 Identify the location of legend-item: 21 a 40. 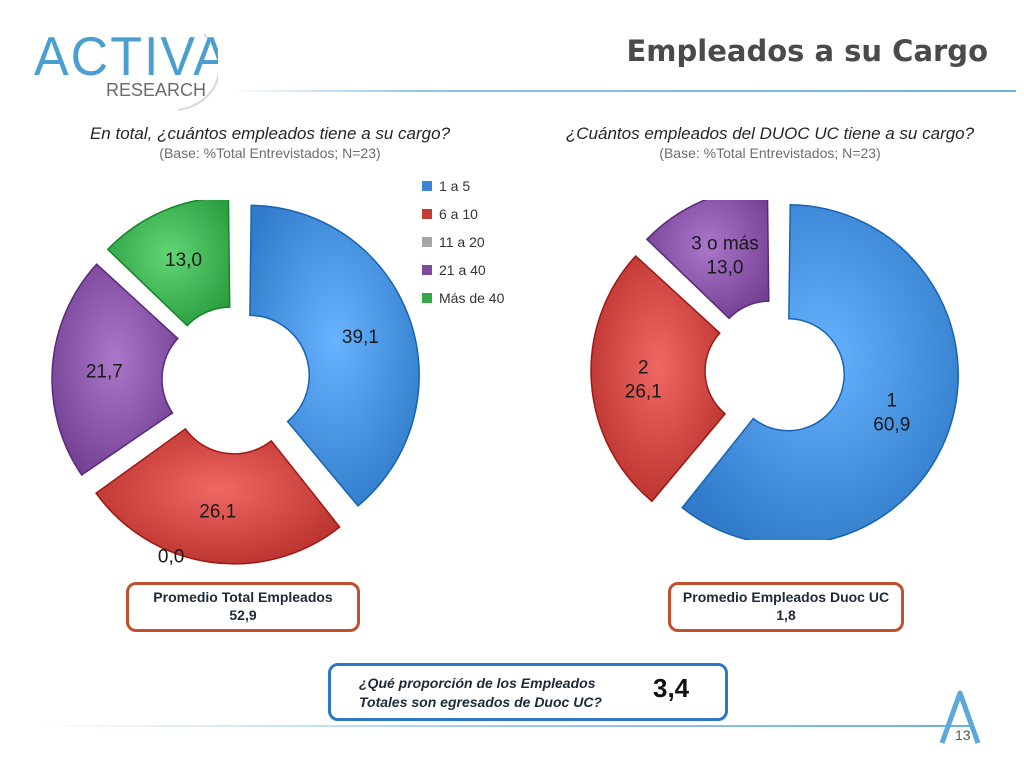
(463, 270).